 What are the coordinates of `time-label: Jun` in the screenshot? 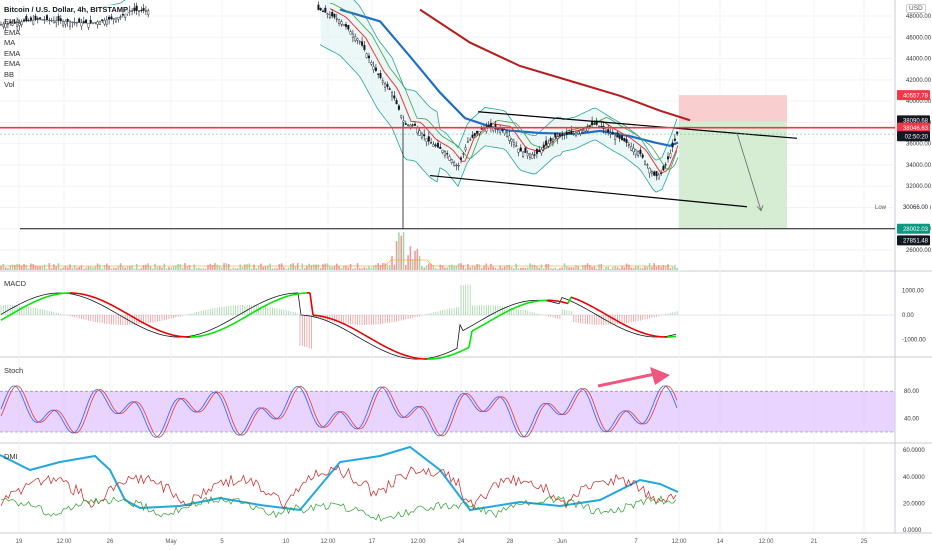 It's located at (562, 542).